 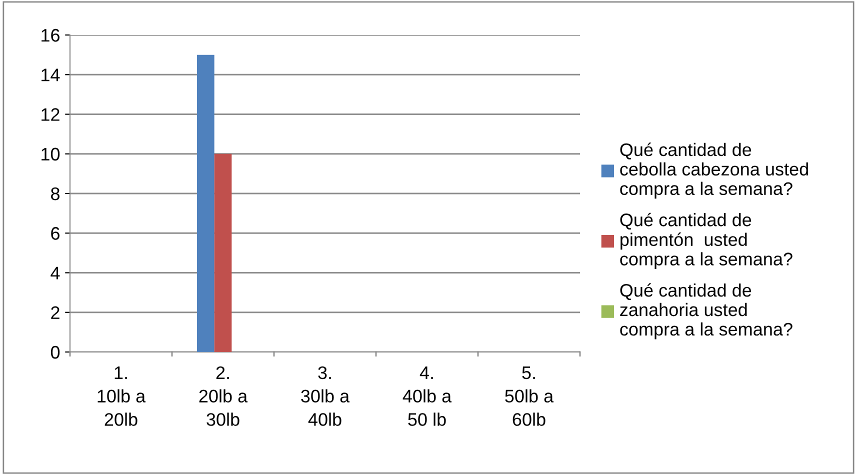 What do you see at coordinates (529, 396) in the screenshot?
I see `x-tick-label: 5. 50lb a 60lb` at bounding box center [529, 396].